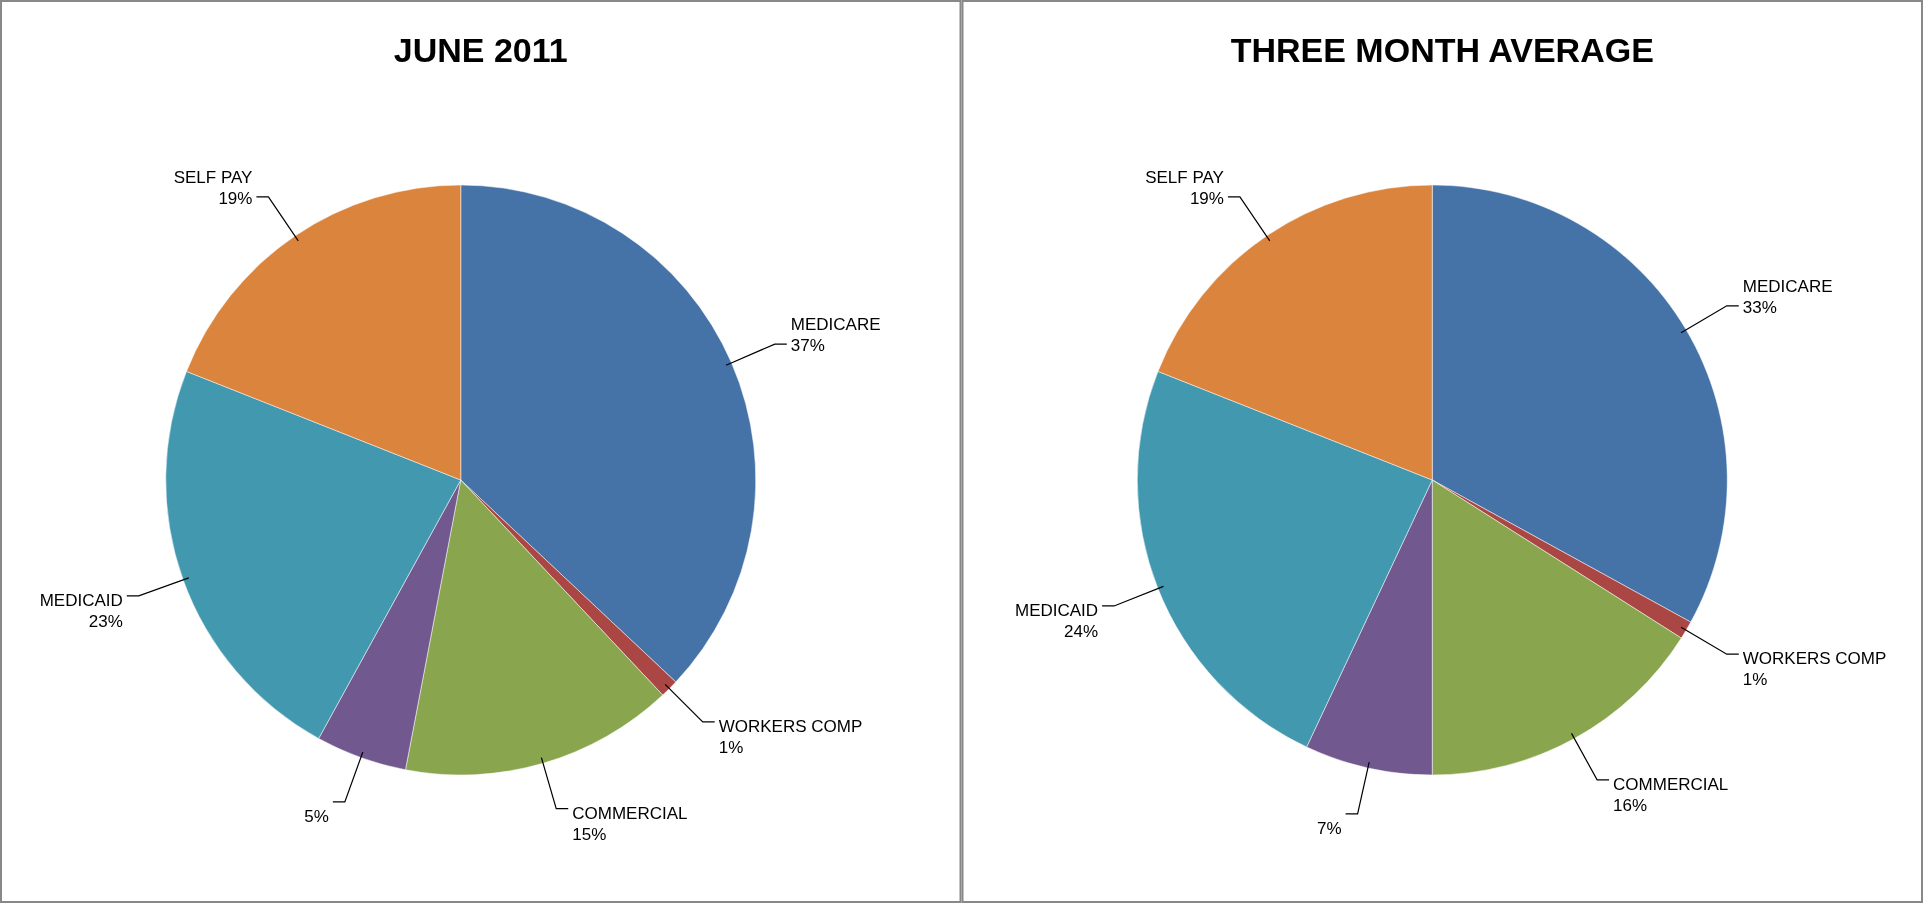 Image resolution: width=1923 pixels, height=903 pixels. What do you see at coordinates (1630, 805) in the screenshot?
I see `data-label: 16%` at bounding box center [1630, 805].